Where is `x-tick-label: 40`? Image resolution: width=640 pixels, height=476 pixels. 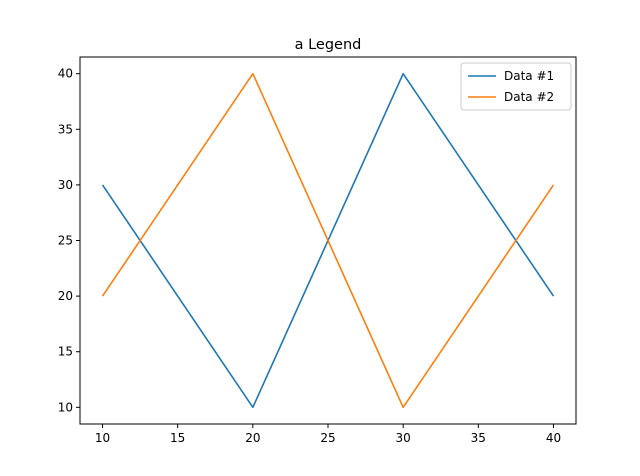 x-tick-label: 40 is located at coordinates (553, 438).